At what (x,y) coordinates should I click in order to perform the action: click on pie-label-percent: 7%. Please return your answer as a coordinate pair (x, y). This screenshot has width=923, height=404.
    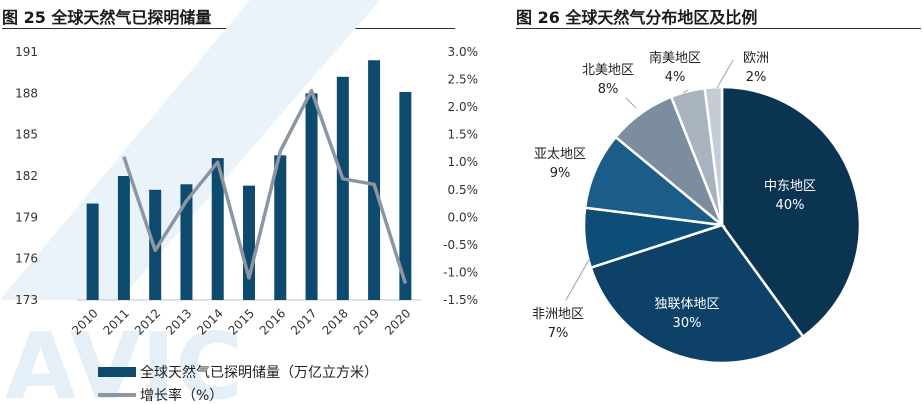
    Looking at the image, I should click on (558, 333).